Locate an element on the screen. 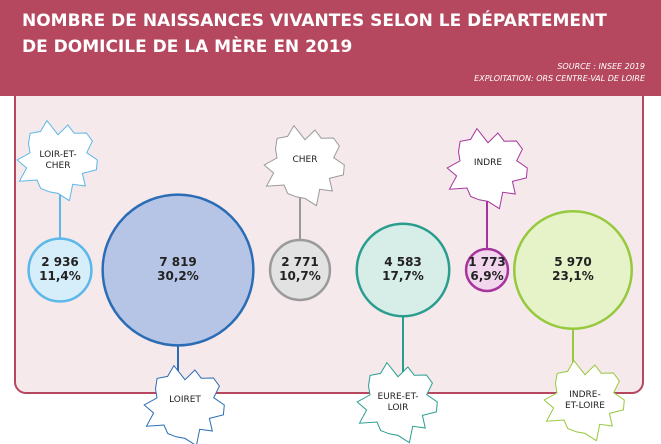 The width and height of the screenshot is (661, 444). share-label: 23,1% is located at coordinates (573, 276).